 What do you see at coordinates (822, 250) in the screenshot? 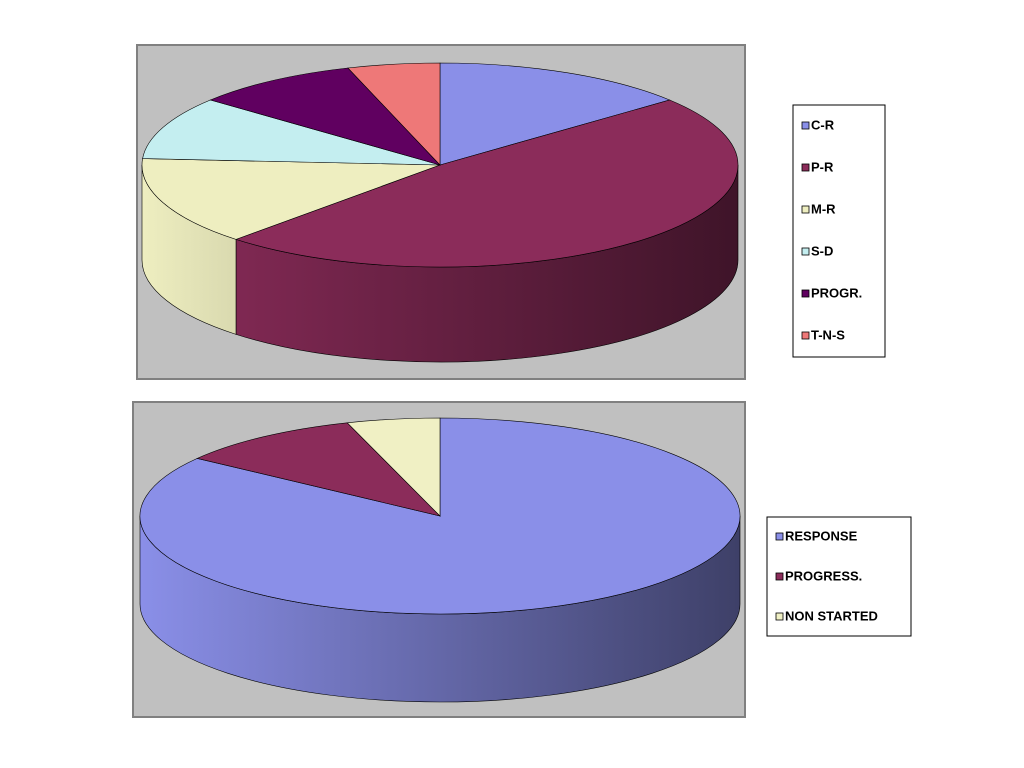
I see `legend-label: S-D` at bounding box center [822, 250].